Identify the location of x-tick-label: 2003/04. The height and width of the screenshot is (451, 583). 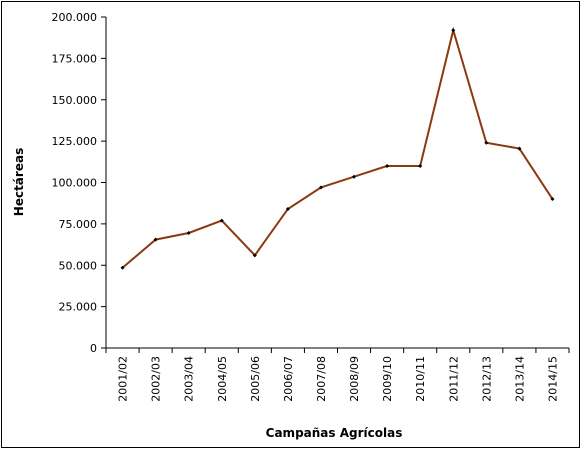
(189, 379).